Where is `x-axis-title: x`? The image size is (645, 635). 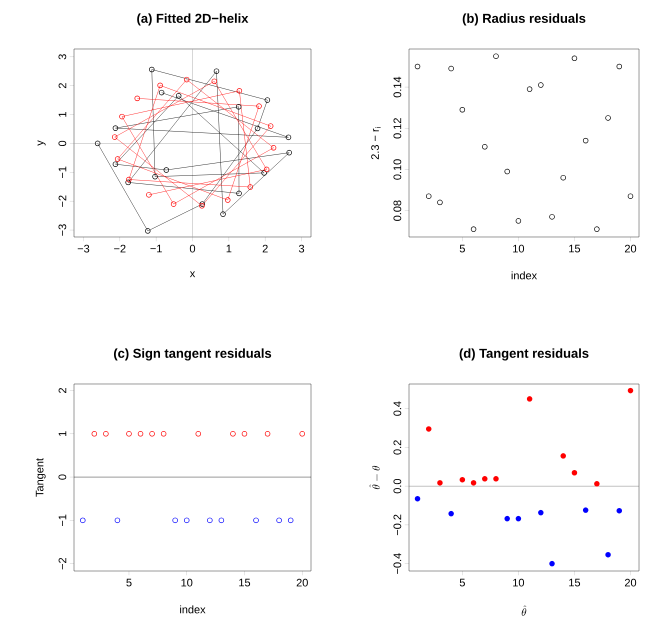 x-axis-title: x is located at coordinates (193, 274).